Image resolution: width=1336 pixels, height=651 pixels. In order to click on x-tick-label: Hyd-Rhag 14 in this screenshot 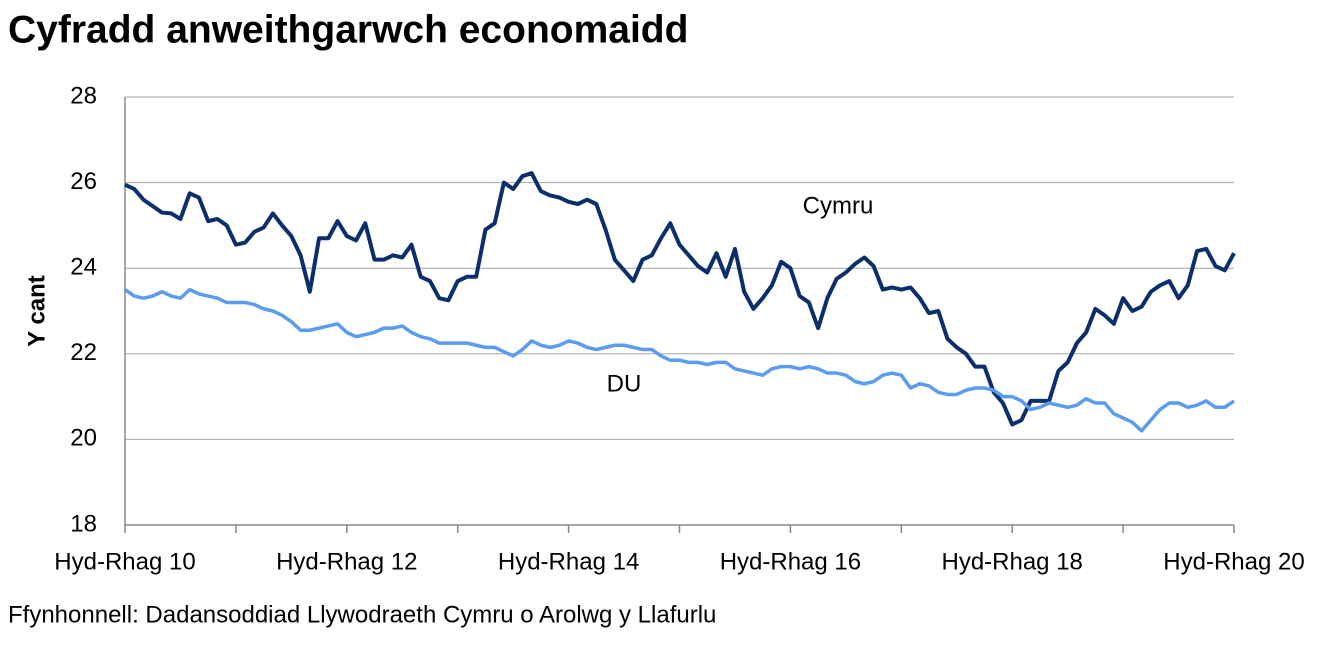, I will do `click(568, 561)`.